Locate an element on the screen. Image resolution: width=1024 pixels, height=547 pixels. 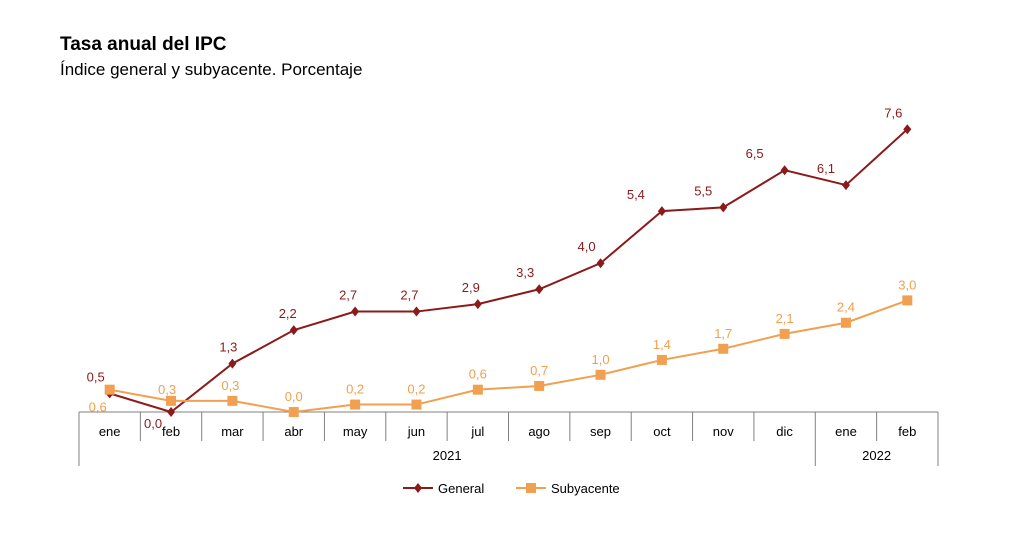
data-label: 1,3 is located at coordinates (228, 347).